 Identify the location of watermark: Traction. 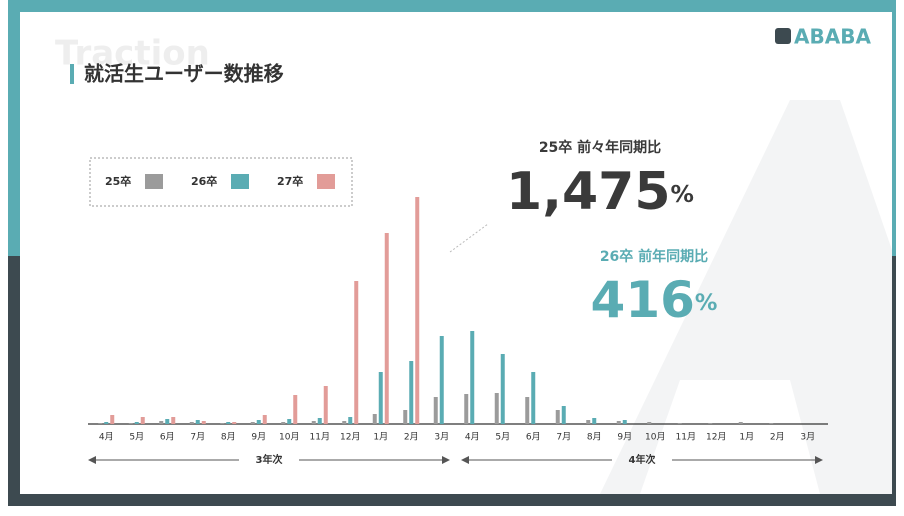
(132, 54).